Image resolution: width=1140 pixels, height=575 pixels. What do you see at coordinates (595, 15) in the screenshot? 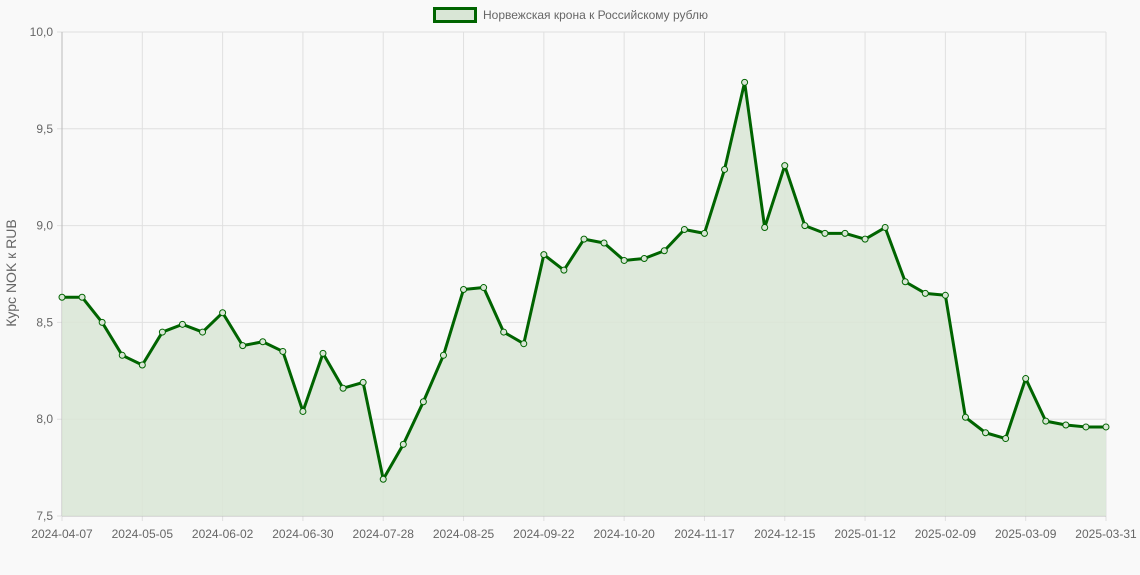
I see `legend-label: Норвежская крона к Российскому рублю` at bounding box center [595, 15].